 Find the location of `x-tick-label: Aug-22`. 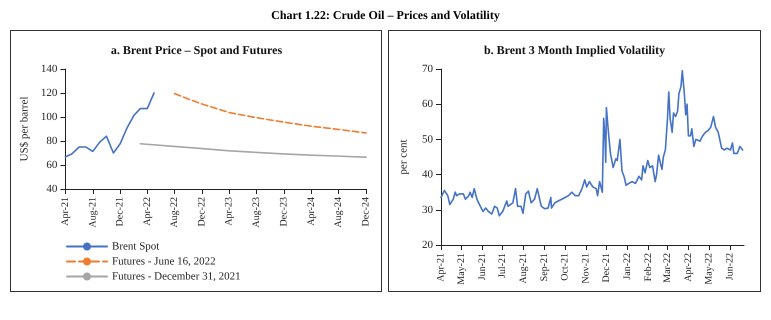

x-tick-label: Aug-22 is located at coordinates (174, 212).